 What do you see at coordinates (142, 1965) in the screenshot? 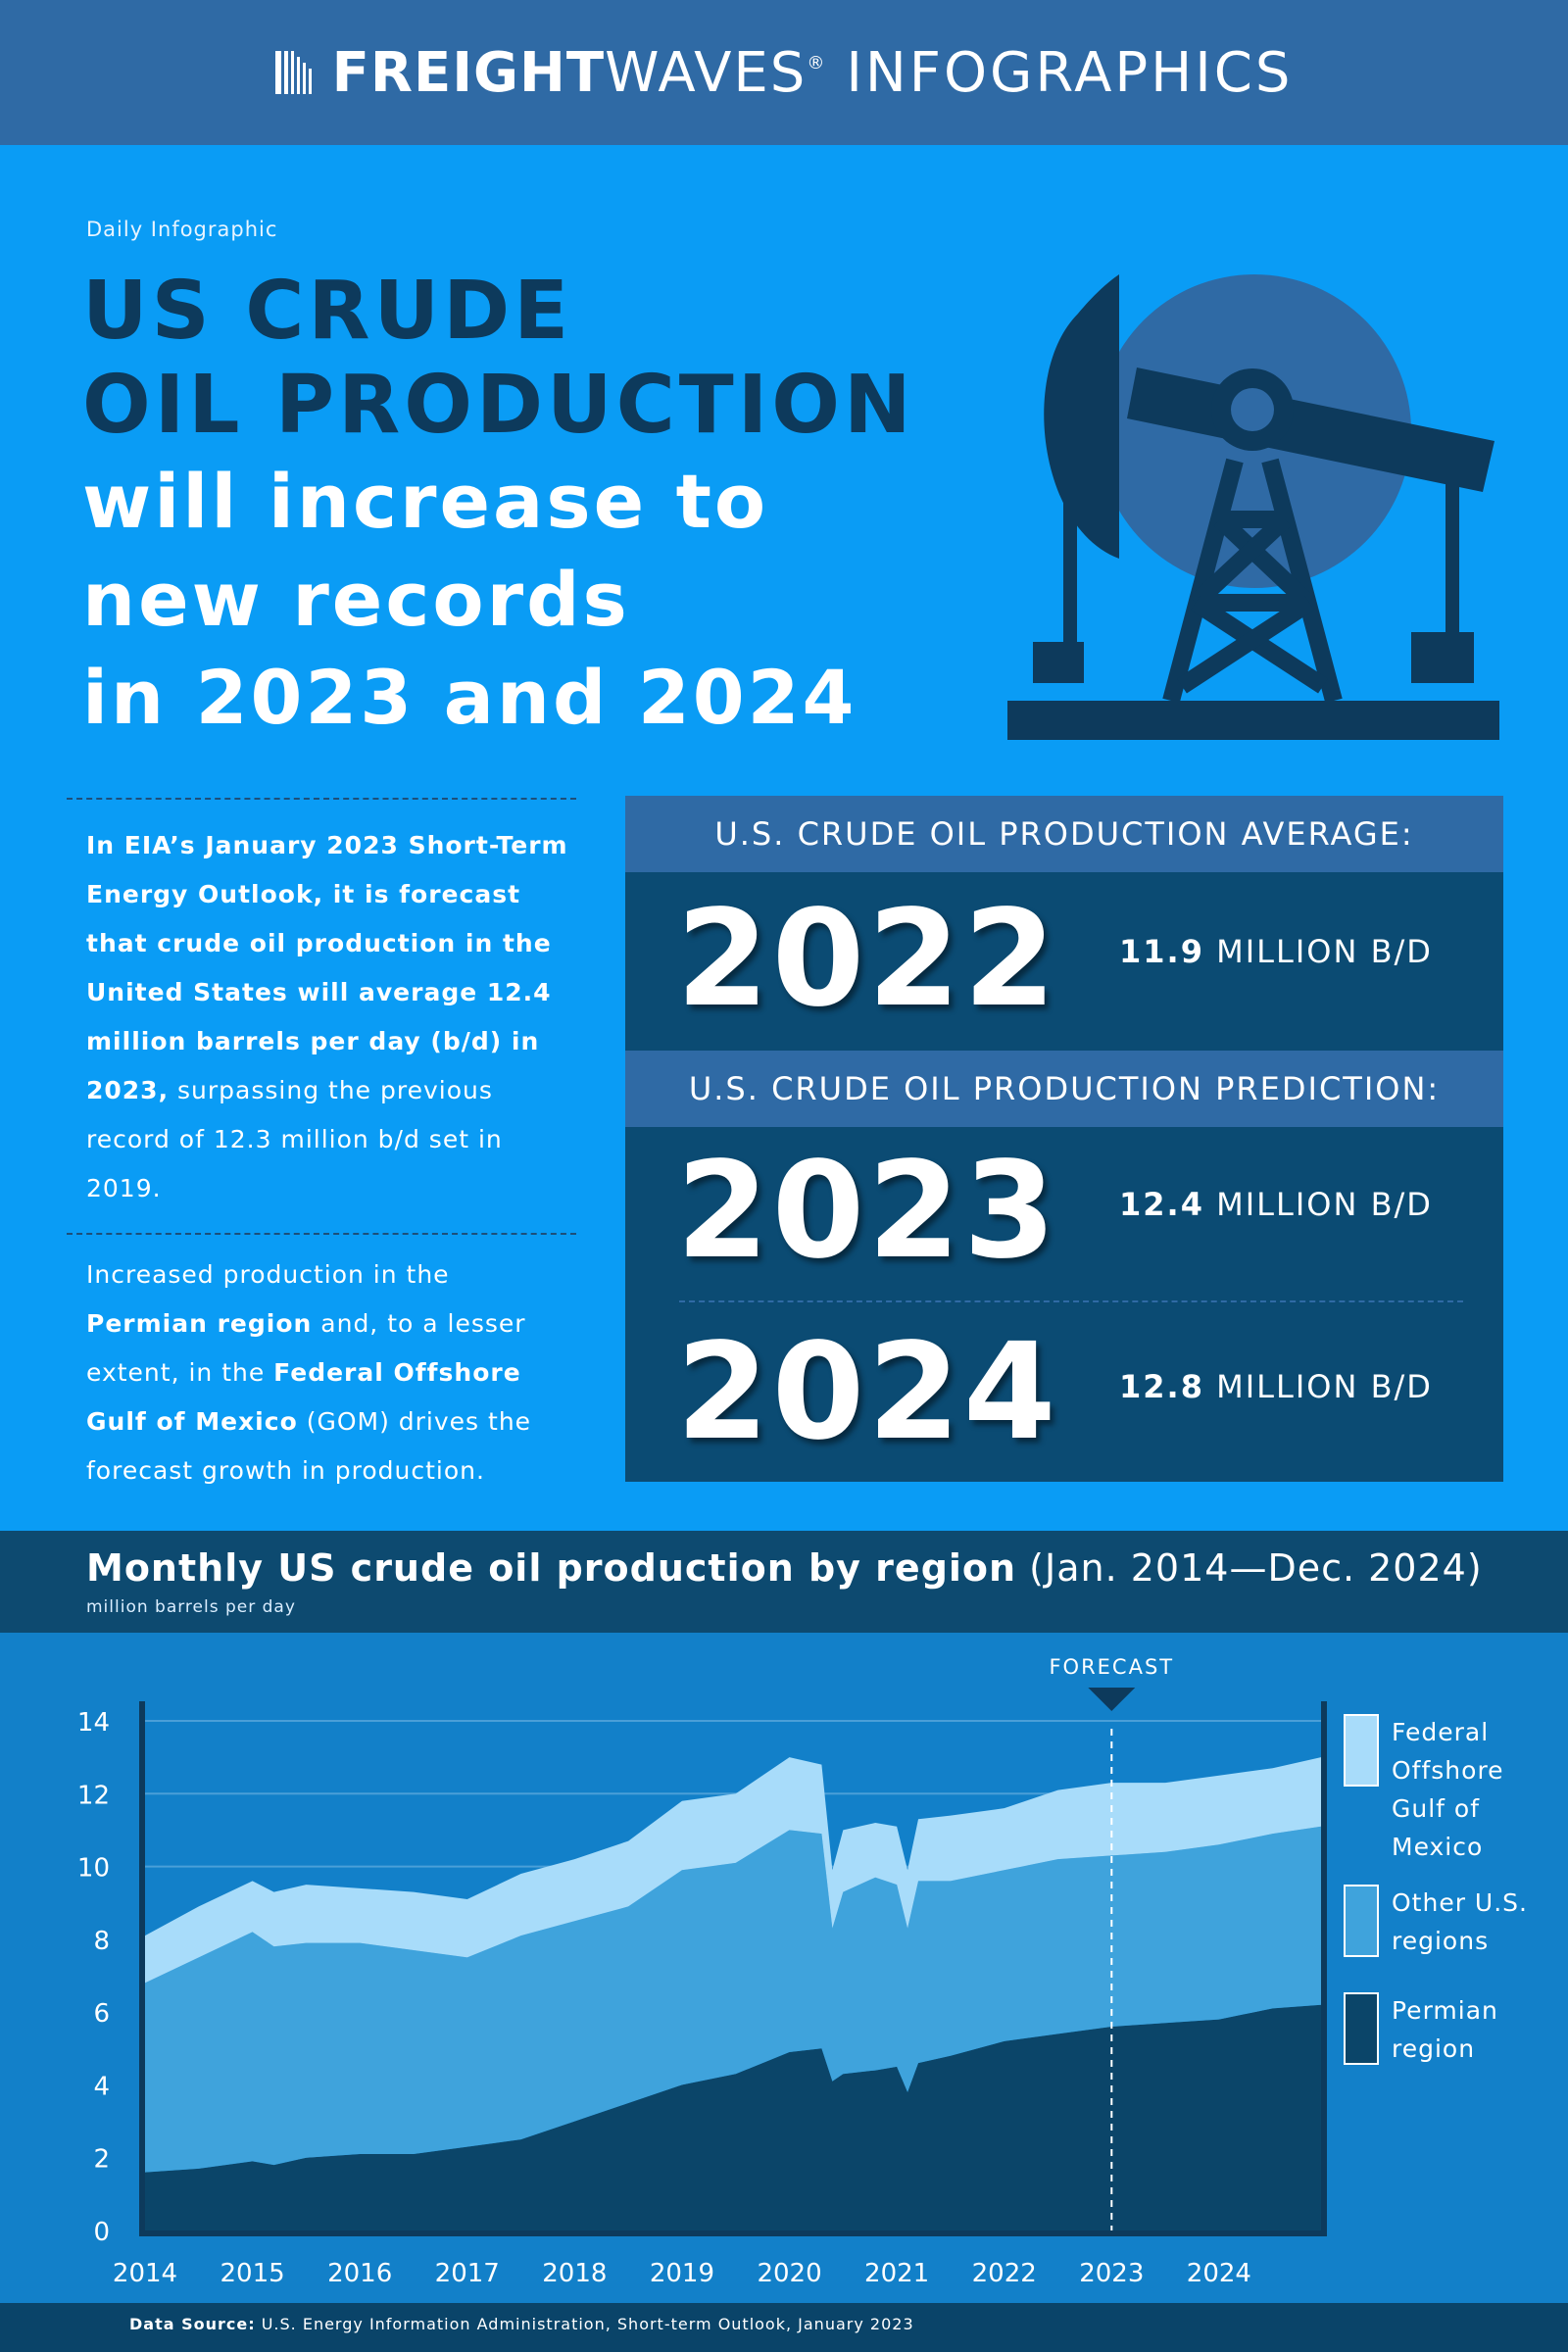
I see `y-axis-line` at bounding box center [142, 1965].